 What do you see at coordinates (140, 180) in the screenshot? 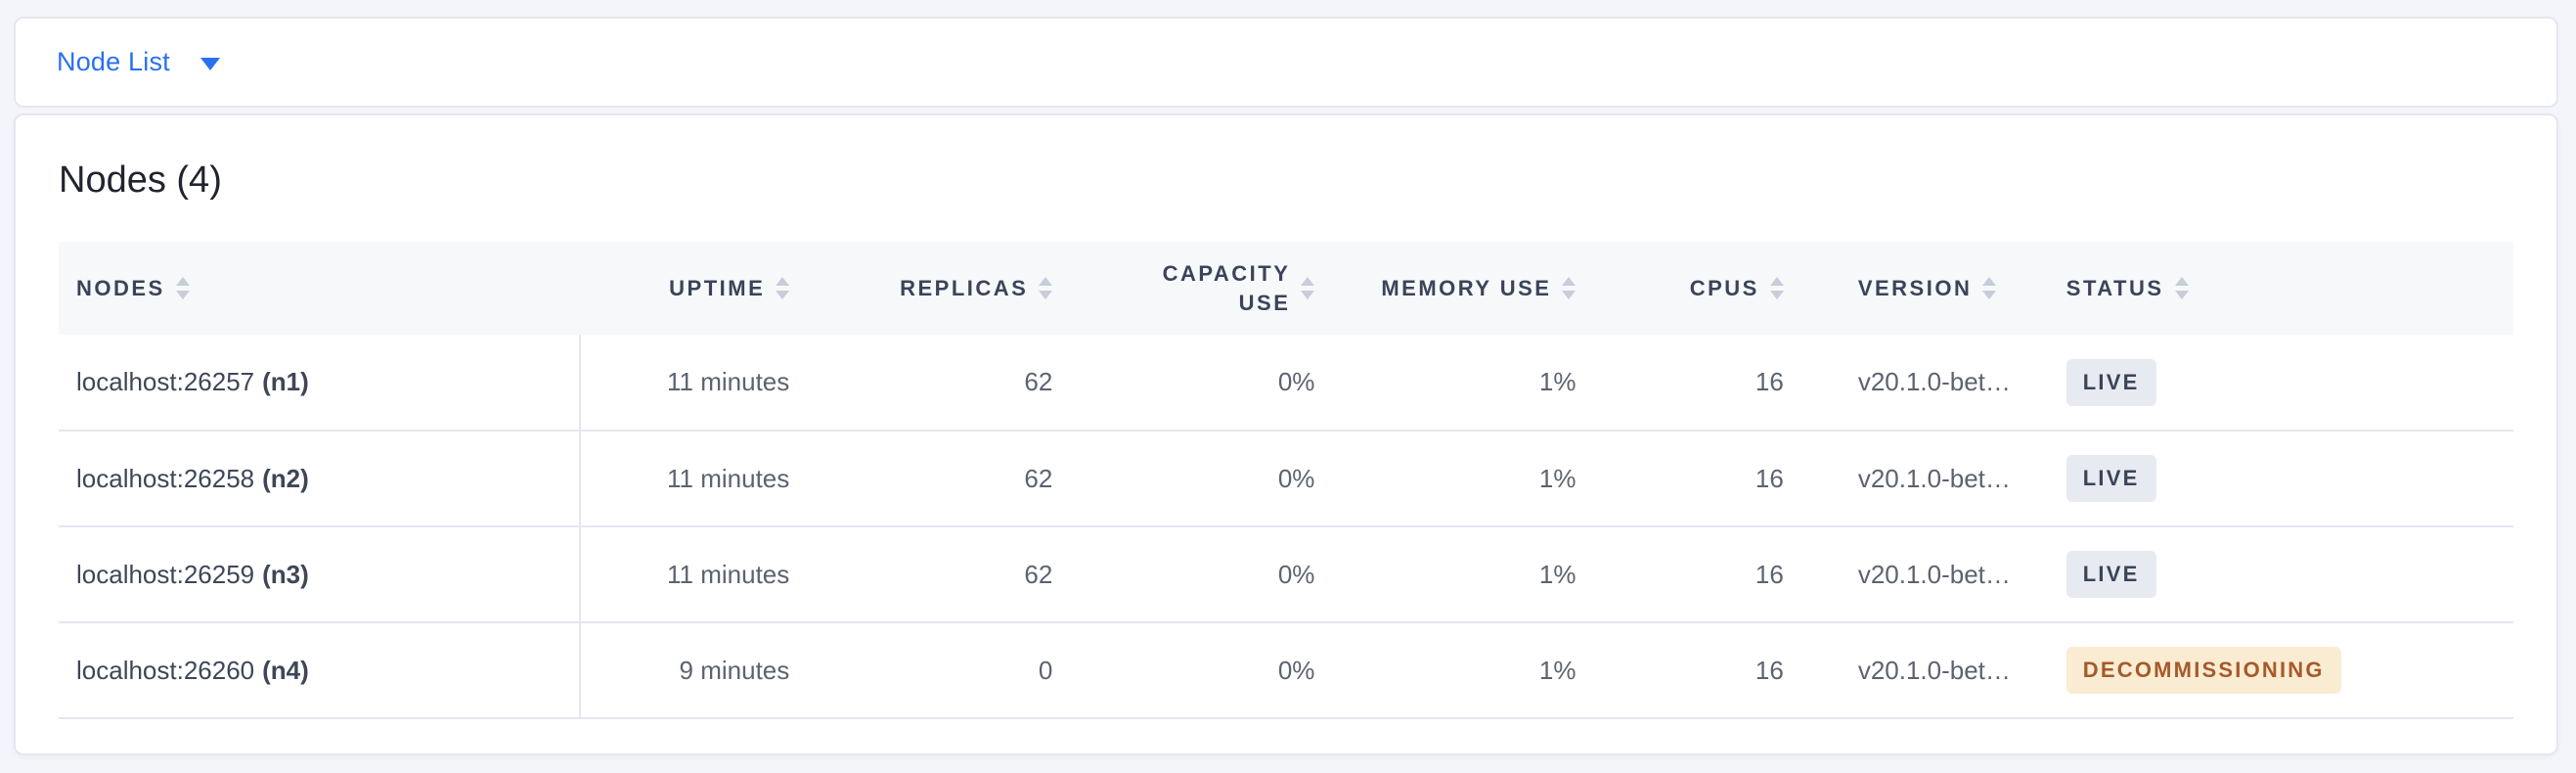
I see `nodes-count-title: Nodes (4)` at bounding box center [140, 180].